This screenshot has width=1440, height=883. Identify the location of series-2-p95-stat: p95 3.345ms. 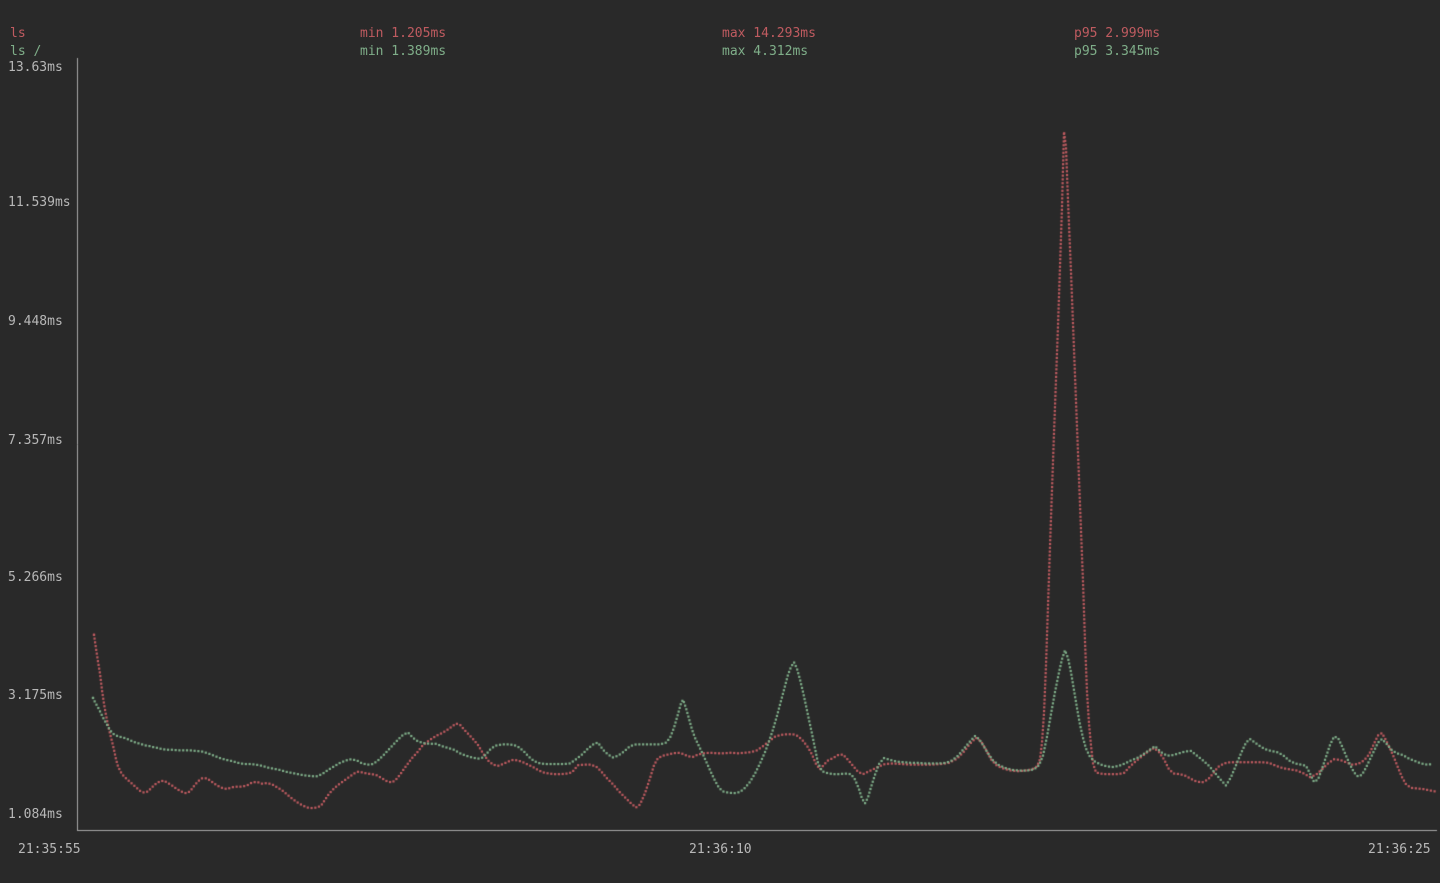
(1117, 51).